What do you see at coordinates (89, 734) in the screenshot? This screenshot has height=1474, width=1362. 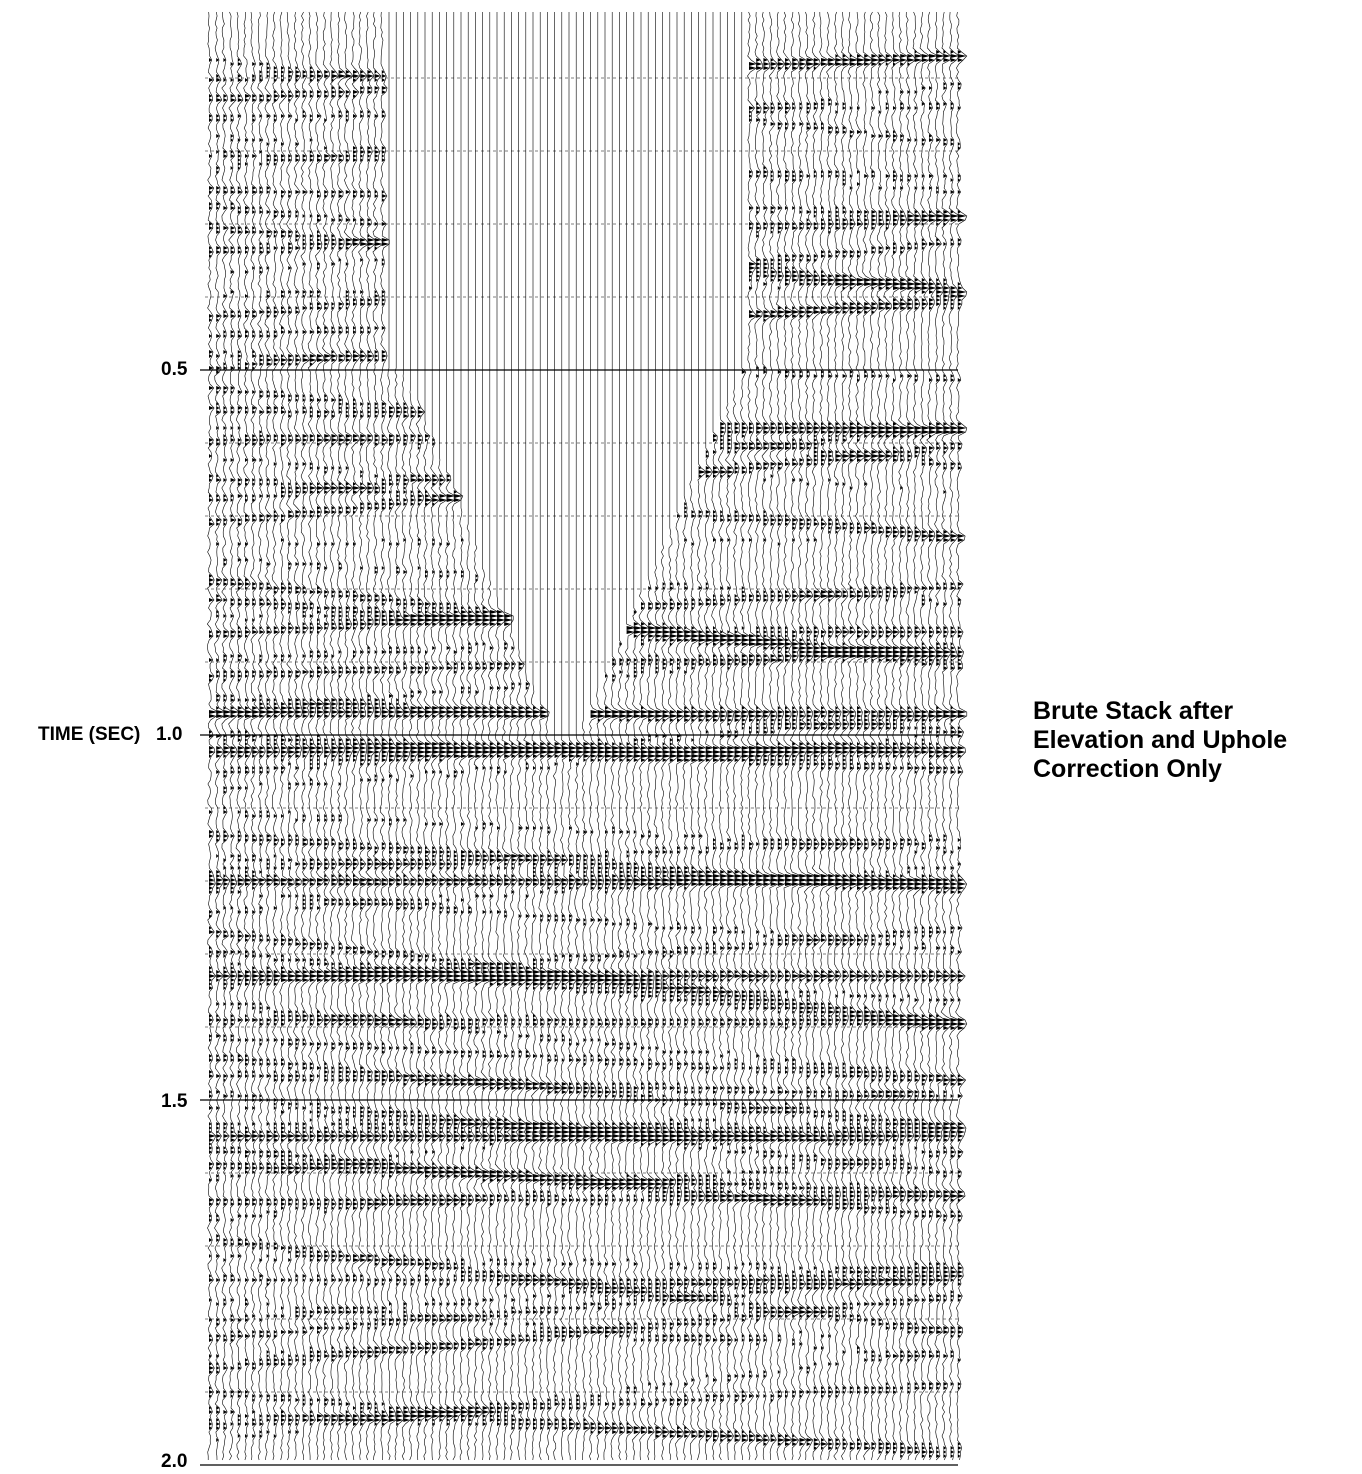 I see `axis-title: TIME (SEC)` at bounding box center [89, 734].